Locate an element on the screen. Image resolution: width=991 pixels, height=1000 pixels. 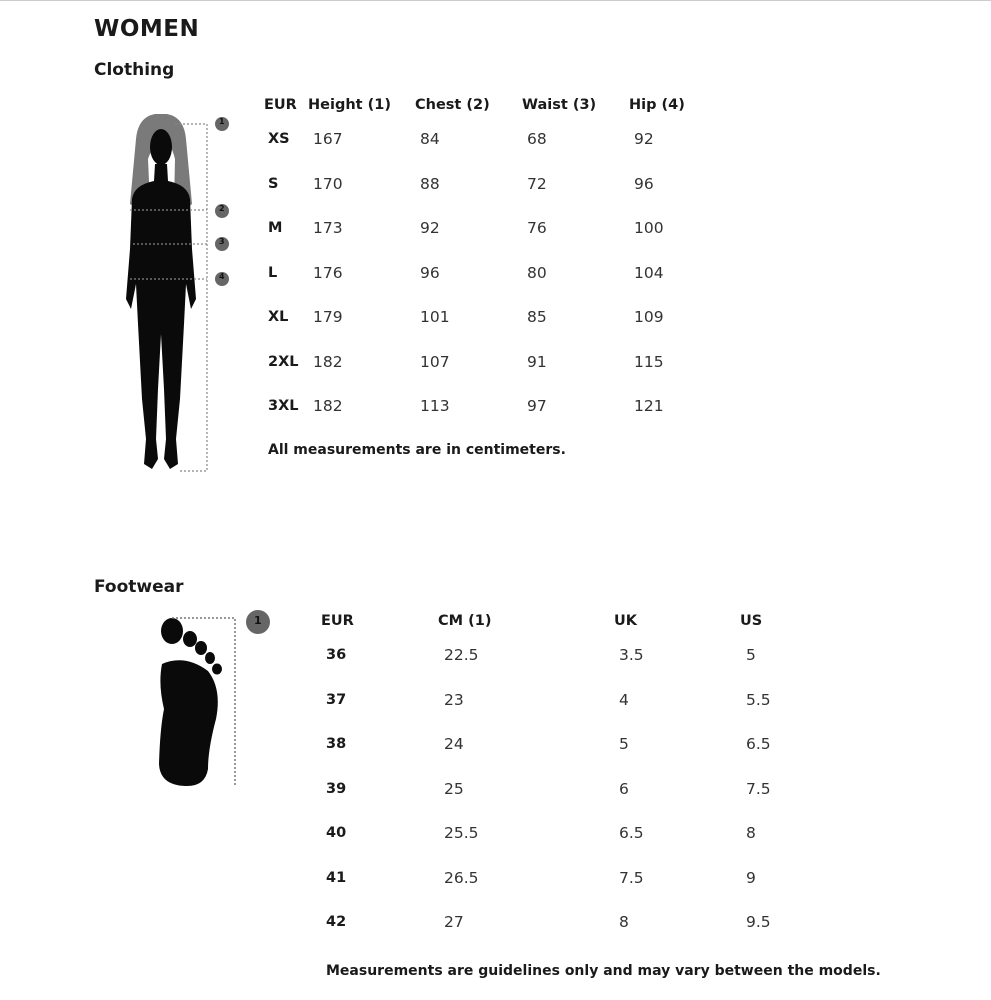
table-cell: 5.5 is located at coordinates (758, 699).